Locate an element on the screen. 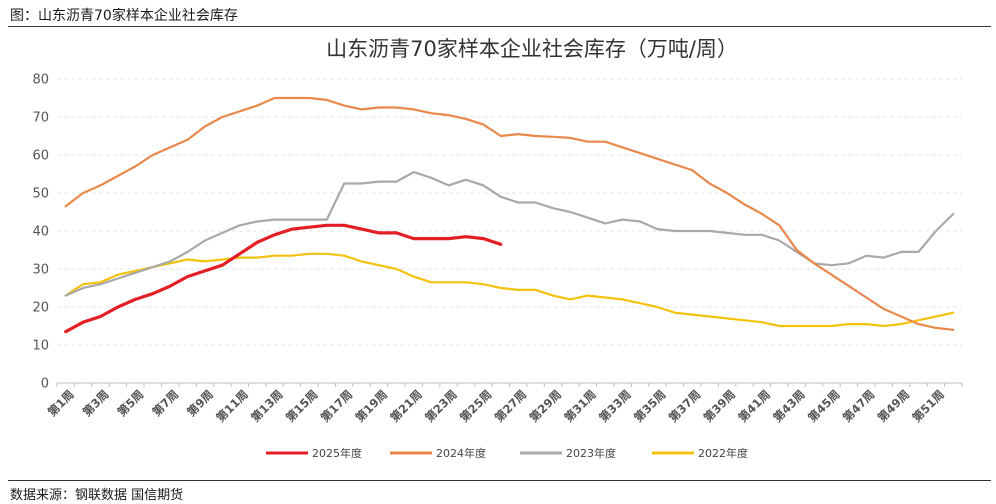  x-tick-label: 第9周 is located at coordinates (200, 403).